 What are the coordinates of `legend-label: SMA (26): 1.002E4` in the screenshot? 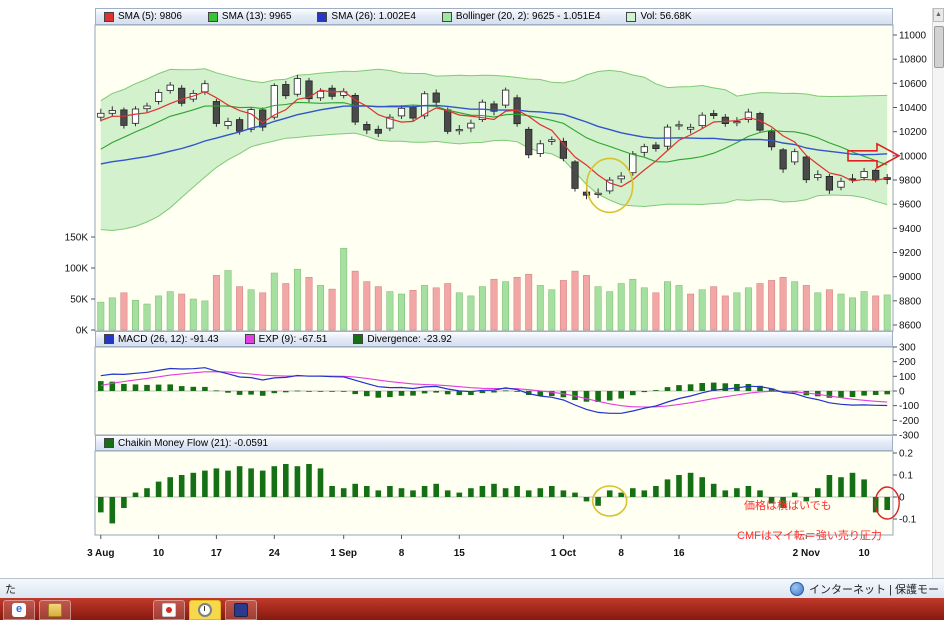 It's located at (373, 16).